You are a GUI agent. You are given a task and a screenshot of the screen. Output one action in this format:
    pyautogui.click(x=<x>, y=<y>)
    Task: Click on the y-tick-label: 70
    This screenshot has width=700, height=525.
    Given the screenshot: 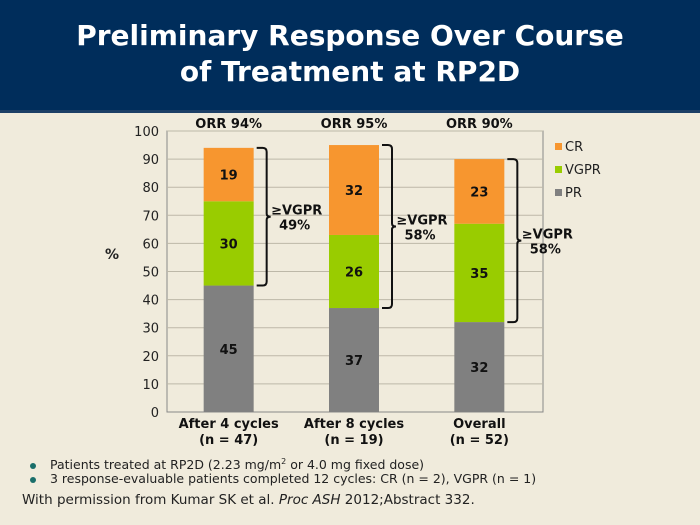 What is the action you would take?
    pyautogui.click(x=150, y=216)
    